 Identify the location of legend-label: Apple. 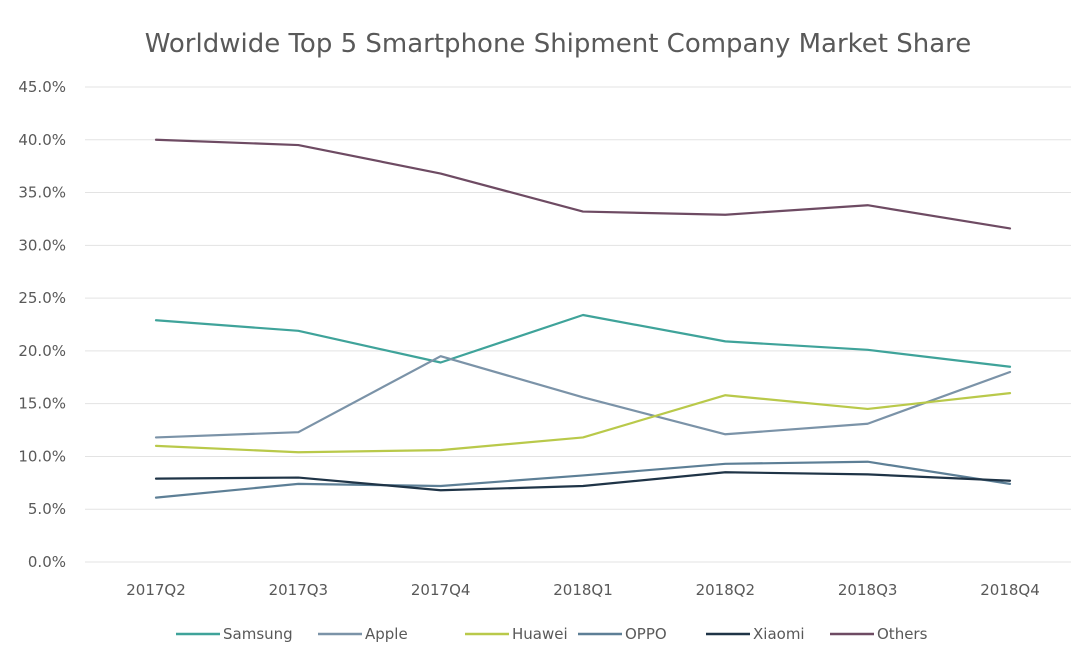
(386, 634).